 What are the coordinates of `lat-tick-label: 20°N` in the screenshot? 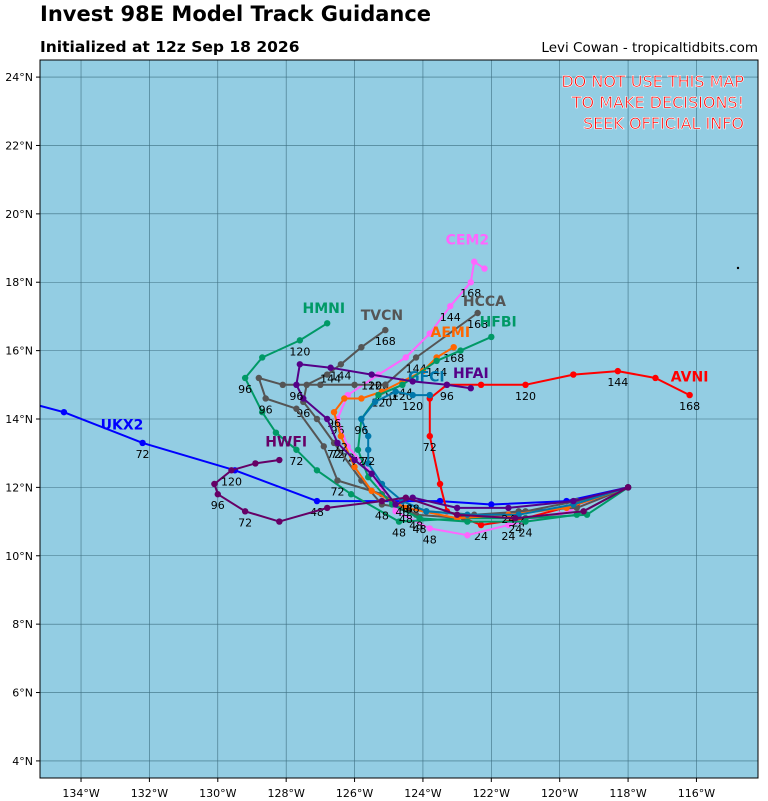 It's located at (19, 214).